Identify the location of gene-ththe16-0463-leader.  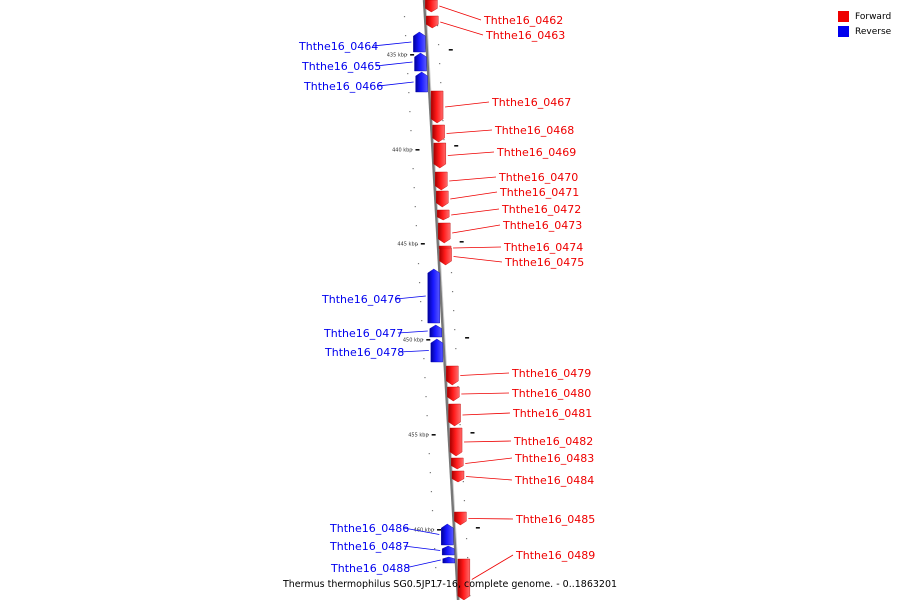
(462, 28).